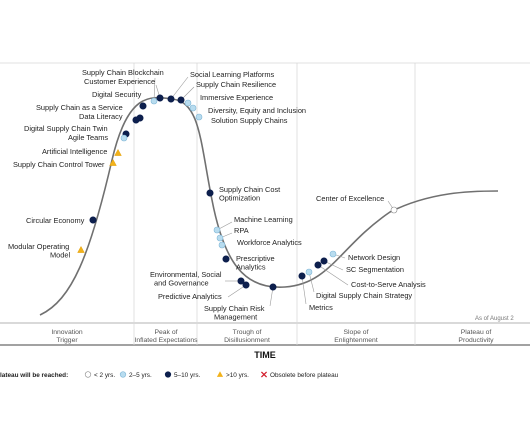 The image size is (530, 442). Describe the element at coordinates (364, 295) in the screenshot. I see `label-digital-supply-chain-strategy: Digital Supply Chain Strategy` at that location.